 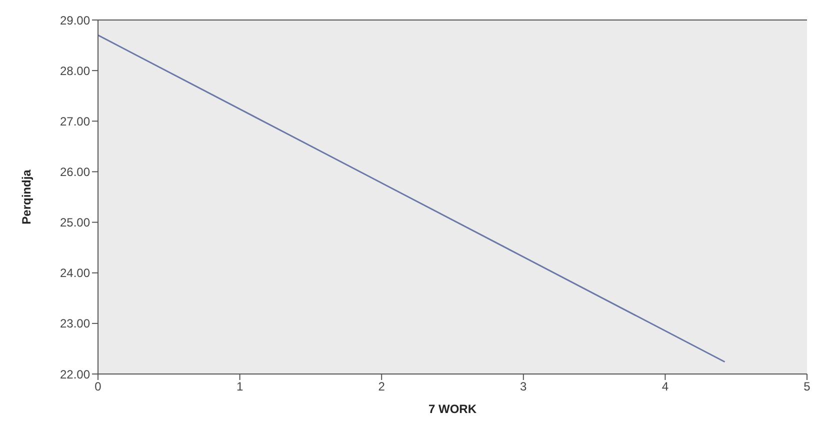 I want to click on x-tick-label: 1, so click(x=240, y=387).